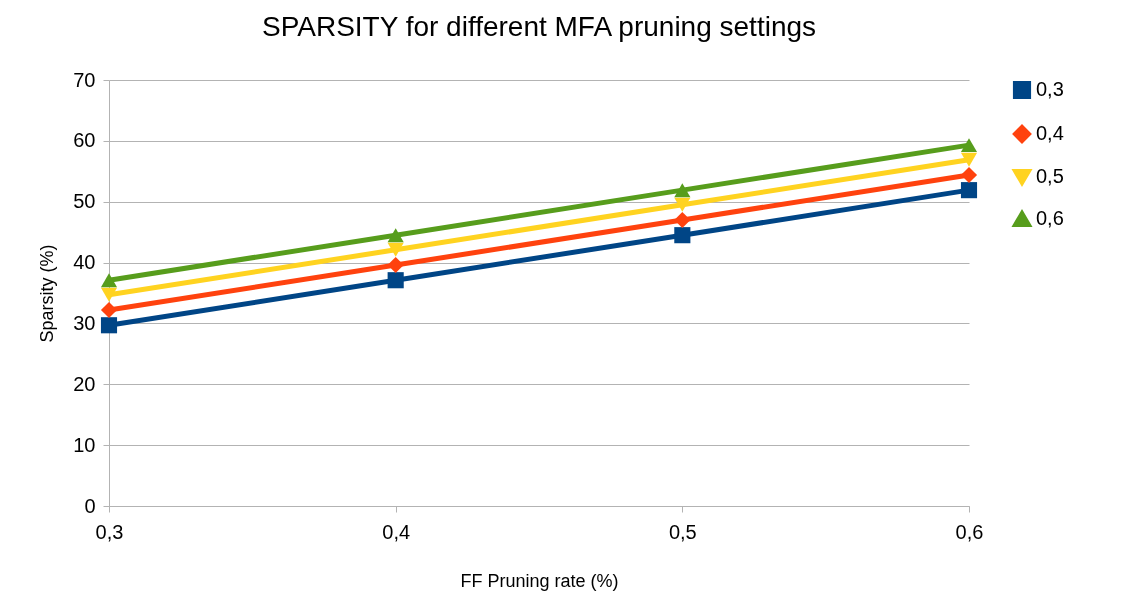 The width and height of the screenshot is (1130, 607). Describe the element at coordinates (396, 531) in the screenshot. I see `x-tick-label: 0,4` at that location.